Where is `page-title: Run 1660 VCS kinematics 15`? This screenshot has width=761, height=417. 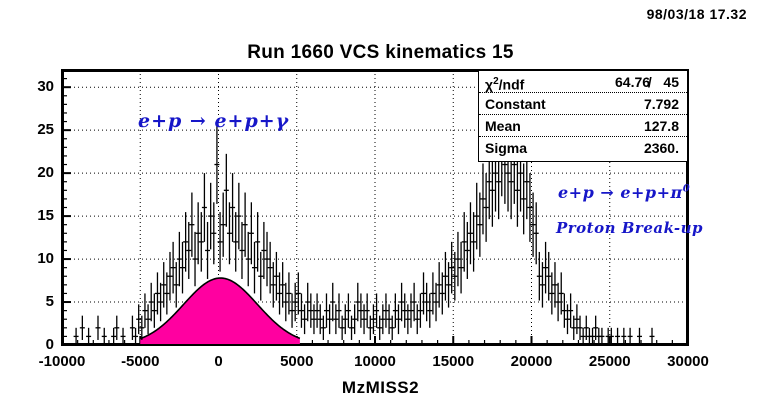
page-title: Run 1660 VCS kinematics 15 is located at coordinates (380, 52).